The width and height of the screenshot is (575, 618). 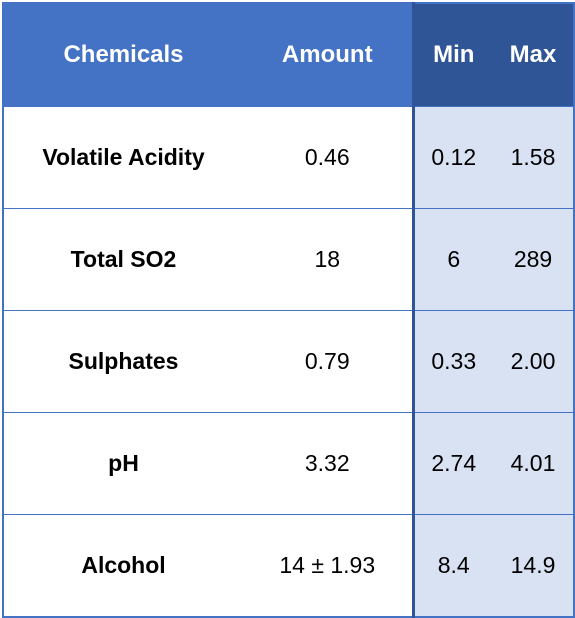 I want to click on max-value: 1.58, so click(x=533, y=157).